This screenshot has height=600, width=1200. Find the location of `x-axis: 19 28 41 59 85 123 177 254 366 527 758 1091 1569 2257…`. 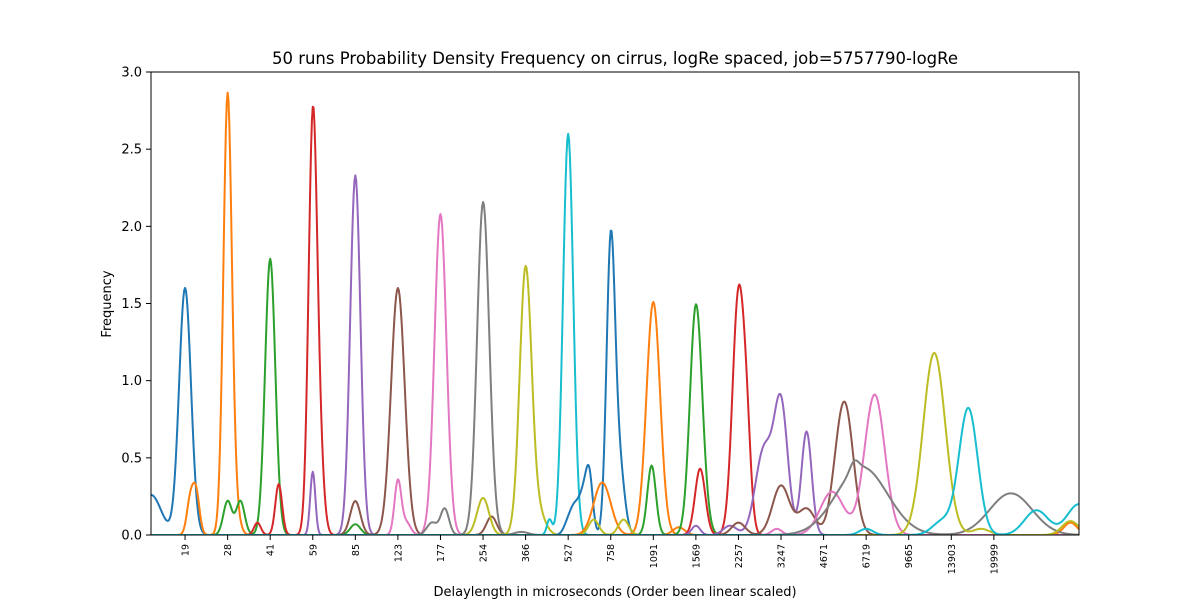

x-axis: 19 28 41 59 85 123 177 254 366 527 758 1091 1569 2257… is located at coordinates (590, 554).